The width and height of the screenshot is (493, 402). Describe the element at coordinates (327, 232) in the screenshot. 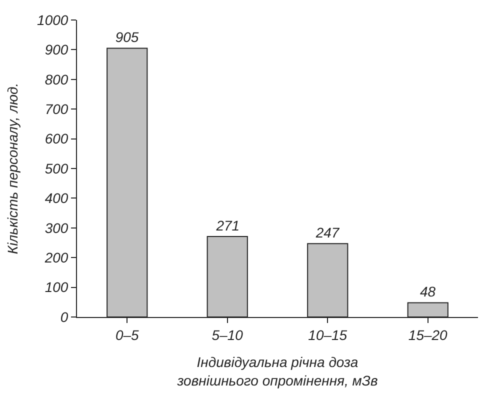

I see `data-label: 247` at that location.